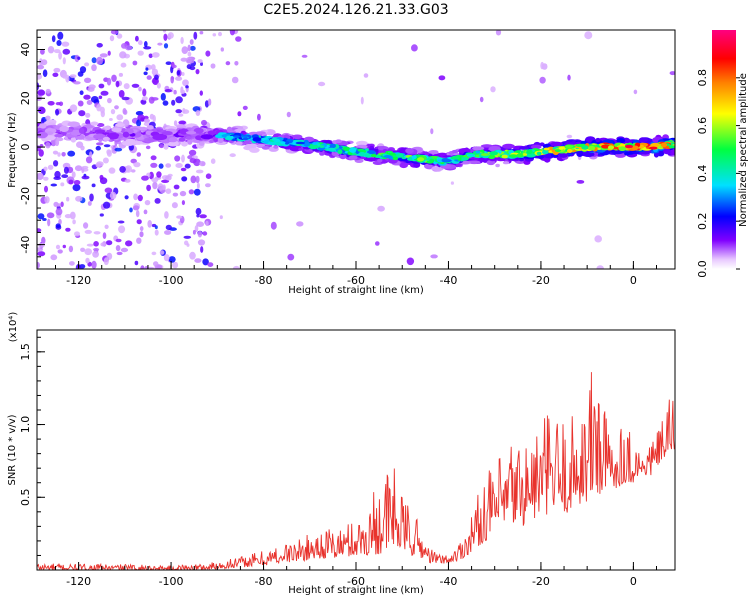  I want to click on x-tick-label: -120, so click(78, 280).